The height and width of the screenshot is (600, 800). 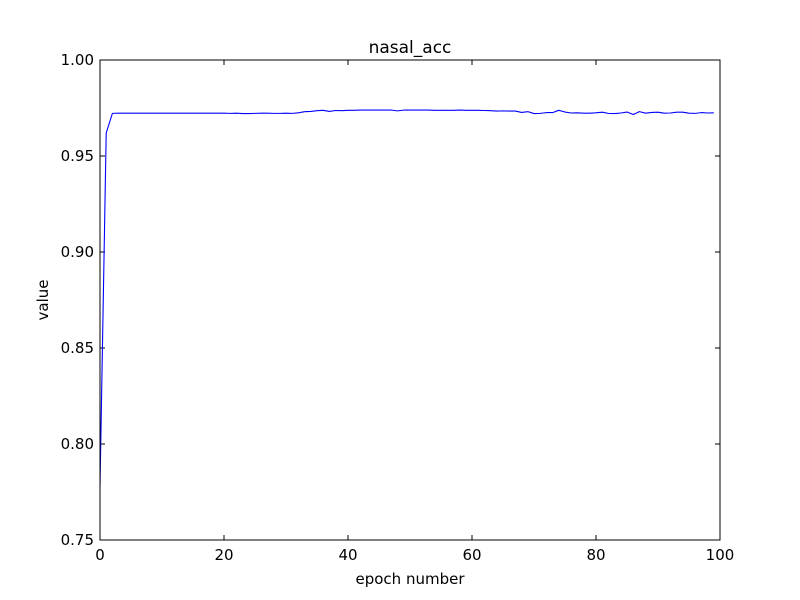 What do you see at coordinates (347, 555) in the screenshot?
I see `x-tick-label: 40` at bounding box center [347, 555].